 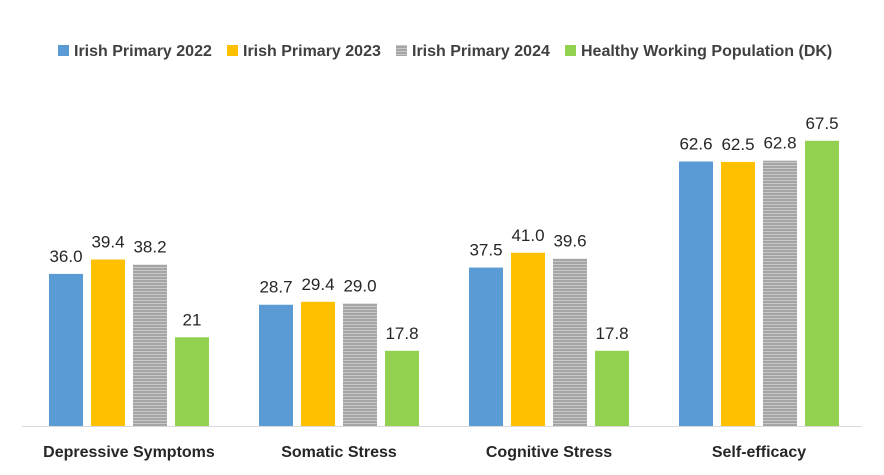 What do you see at coordinates (318, 363) in the screenshot?
I see `bar-somatic-stress-irish-primary-2023` at bounding box center [318, 363].